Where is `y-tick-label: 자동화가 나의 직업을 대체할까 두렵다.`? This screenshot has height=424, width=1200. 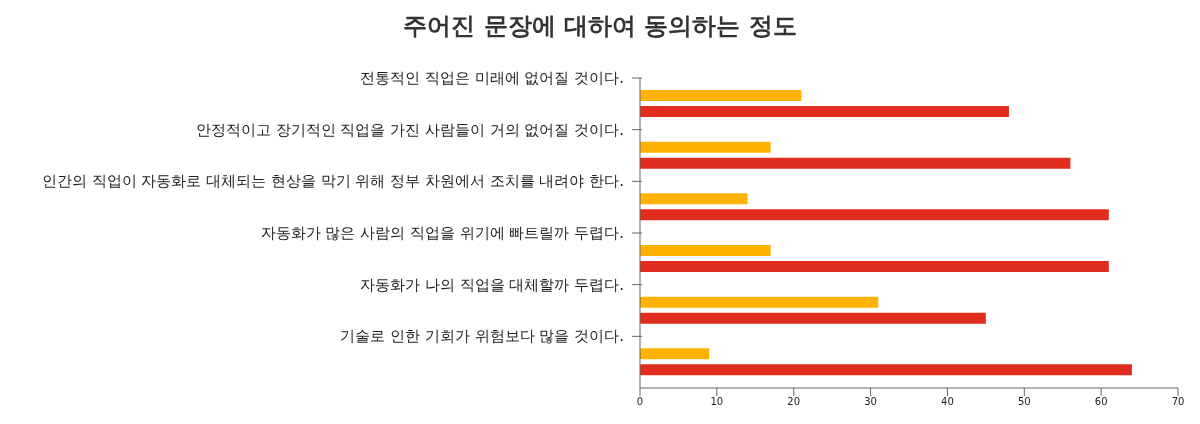 y-tick-label: 자동화가 나의 직업을 대체할까 두렵다. is located at coordinates (492, 284).